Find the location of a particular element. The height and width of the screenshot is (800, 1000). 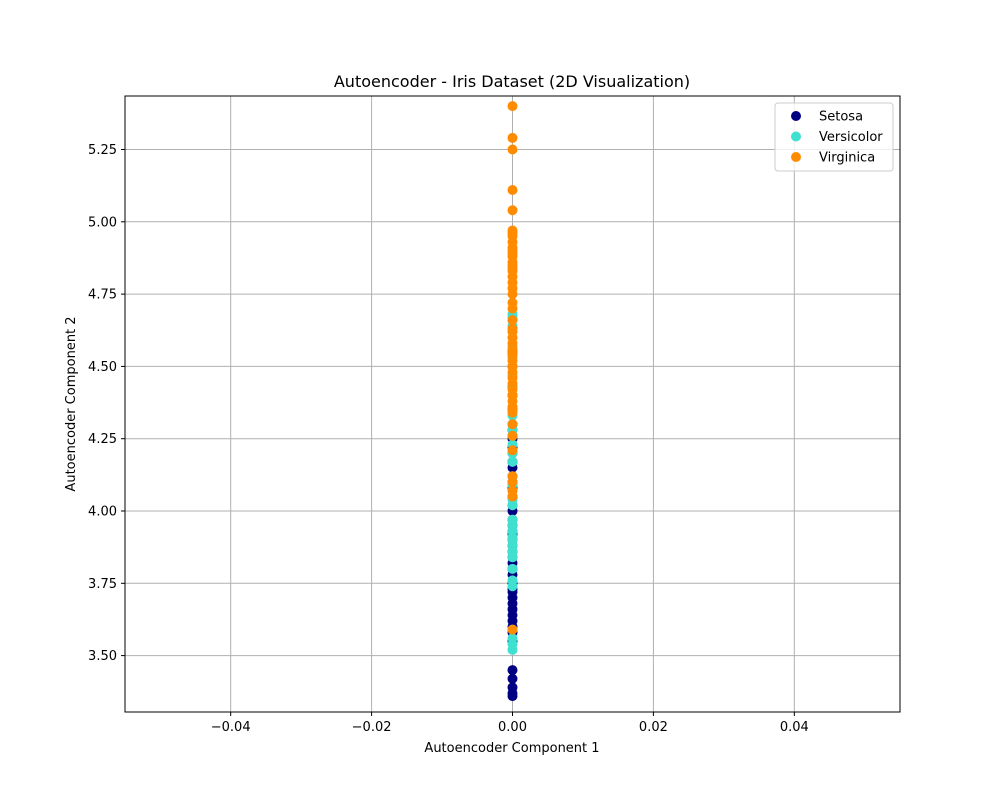

x-tick-label: 0.00 is located at coordinates (512, 727).